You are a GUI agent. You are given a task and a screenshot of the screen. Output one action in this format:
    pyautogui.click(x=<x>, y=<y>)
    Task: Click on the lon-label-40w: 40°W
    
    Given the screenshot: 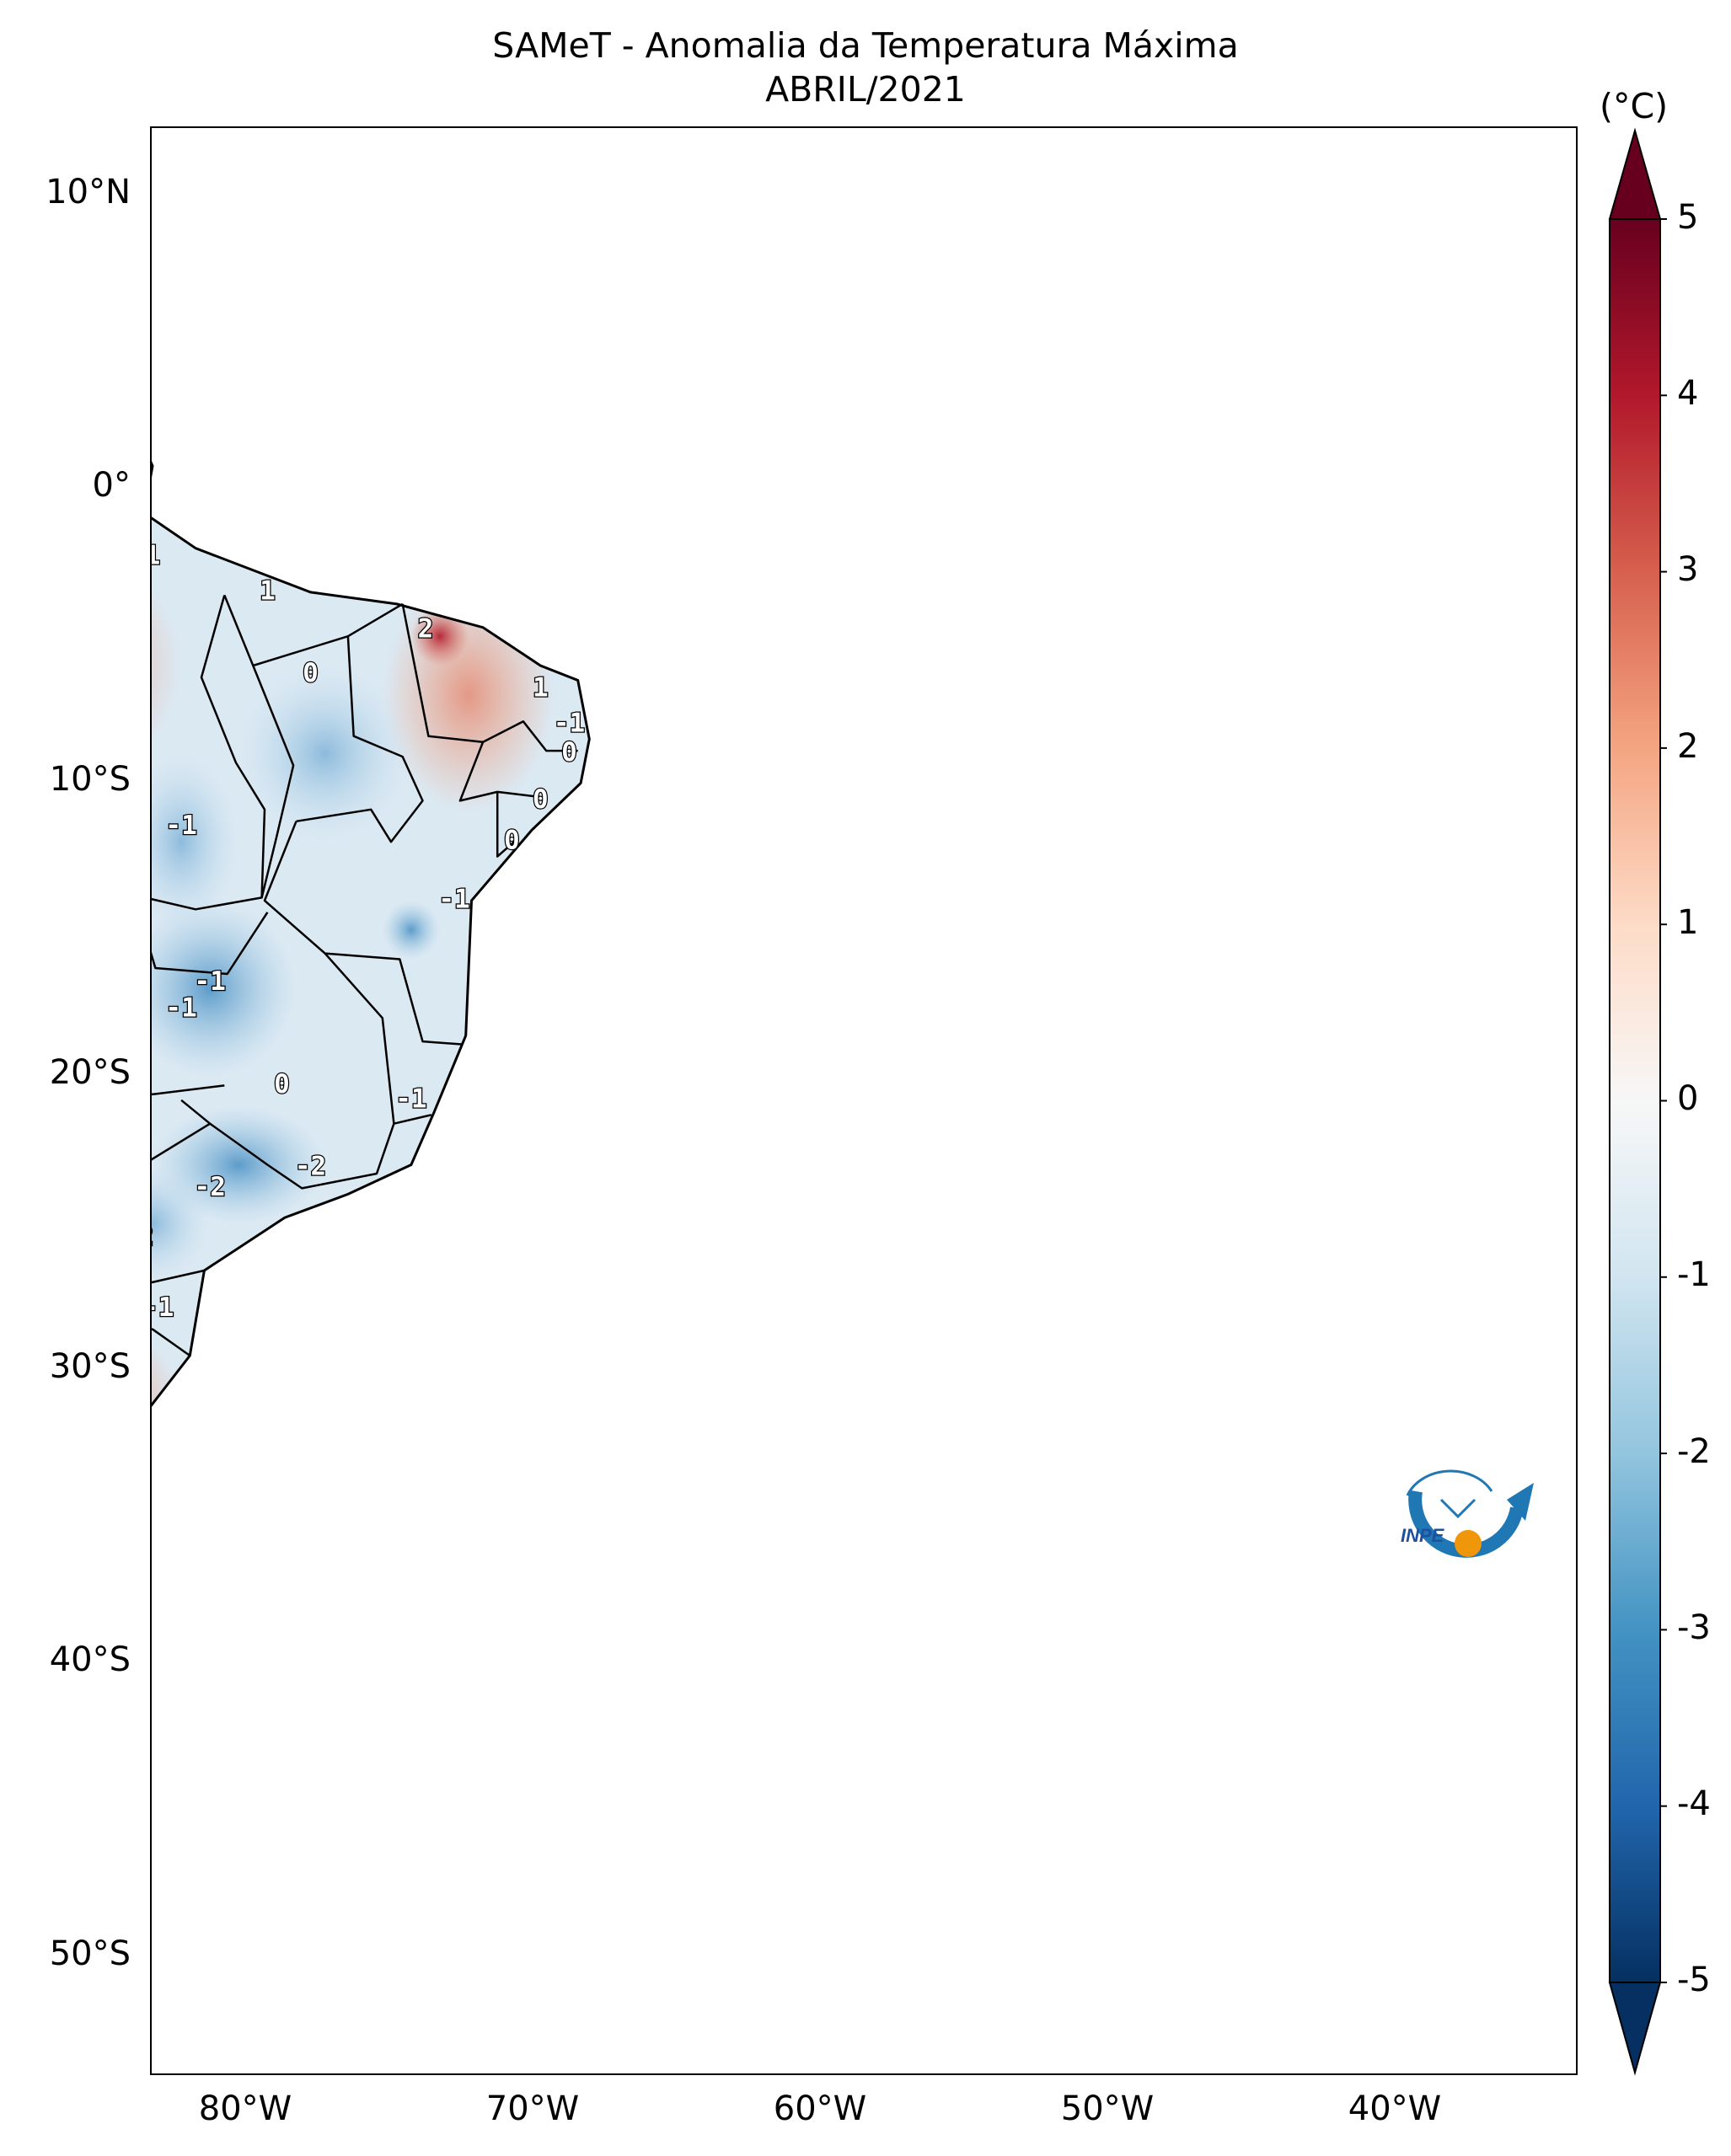 What is the action you would take?
    pyautogui.click(x=1395, y=2108)
    